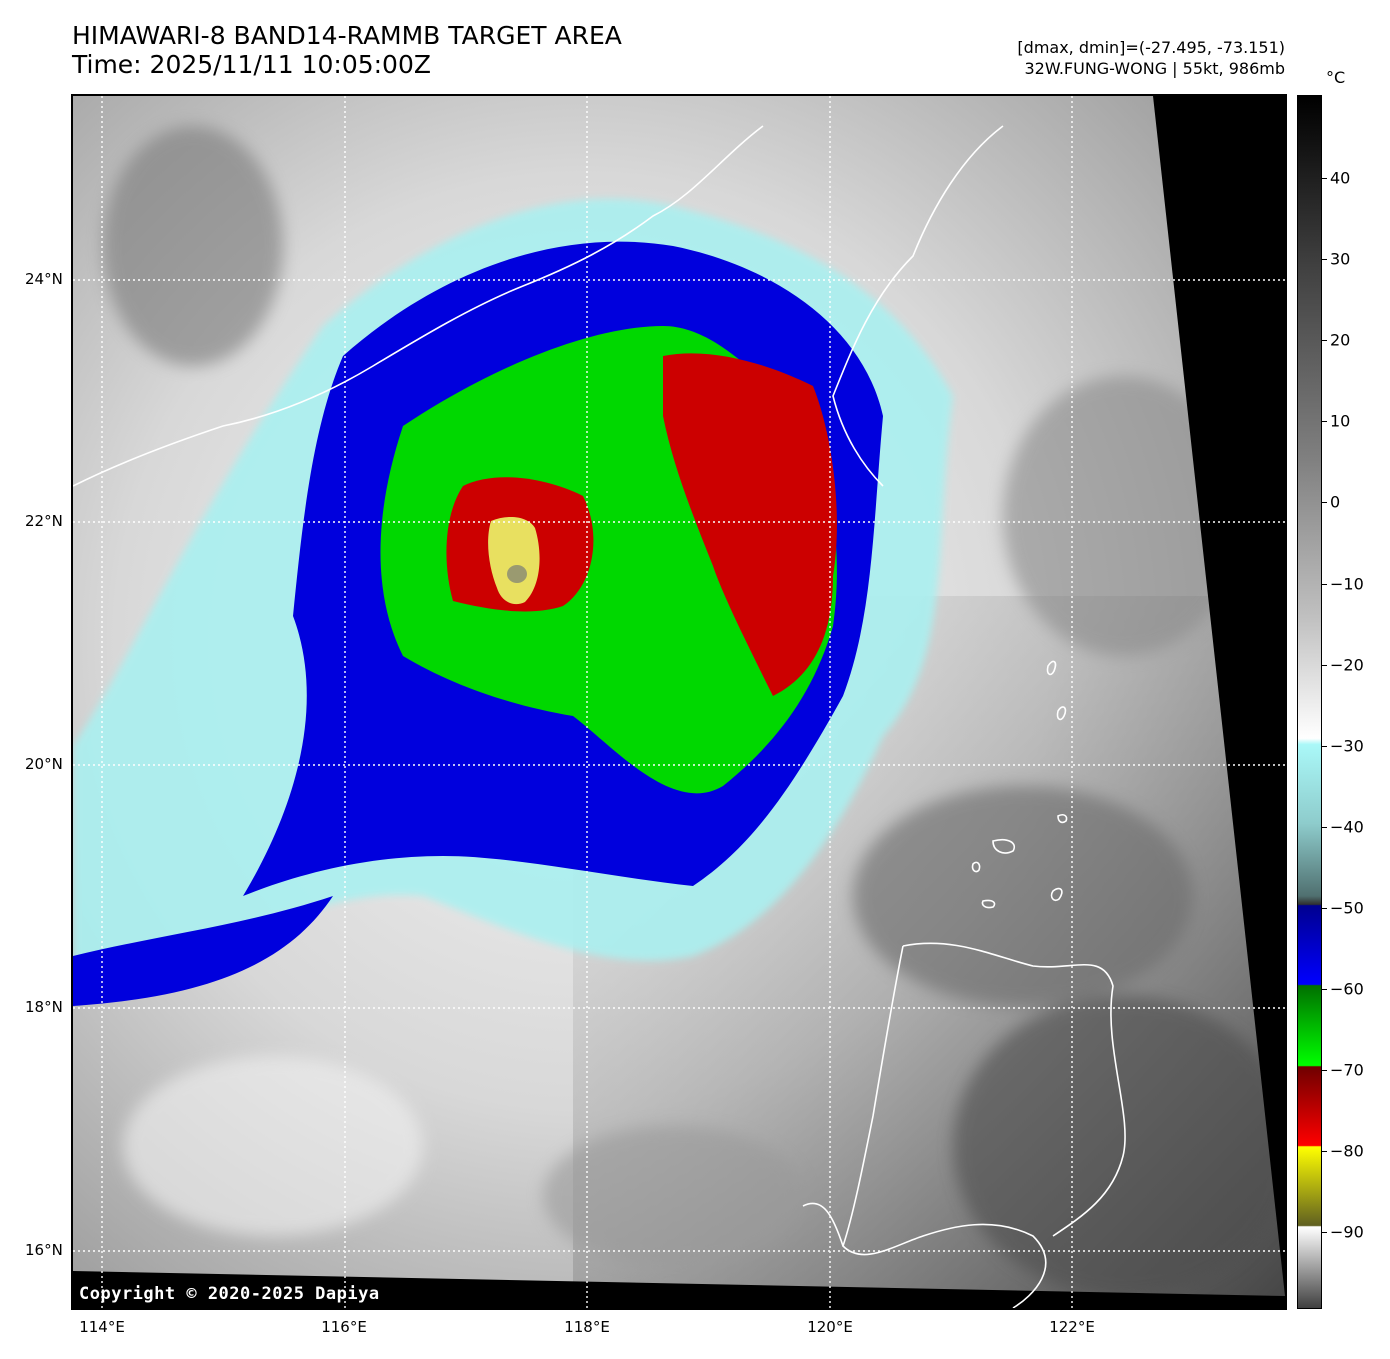 The image size is (1390, 1359). Describe the element at coordinates (679, 1289) in the screenshot. I see `no-data-strip` at that location.